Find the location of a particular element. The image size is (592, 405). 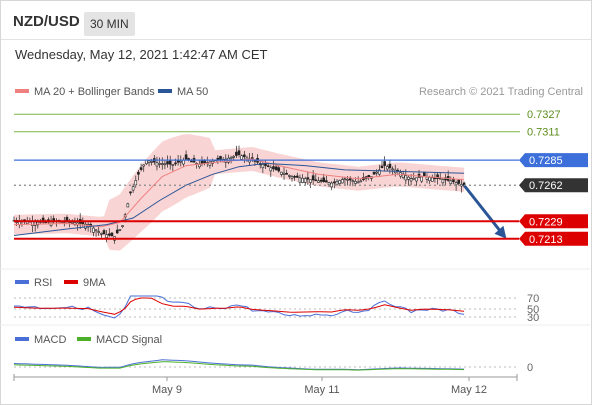

ma20-line is located at coordinates (239, 193).